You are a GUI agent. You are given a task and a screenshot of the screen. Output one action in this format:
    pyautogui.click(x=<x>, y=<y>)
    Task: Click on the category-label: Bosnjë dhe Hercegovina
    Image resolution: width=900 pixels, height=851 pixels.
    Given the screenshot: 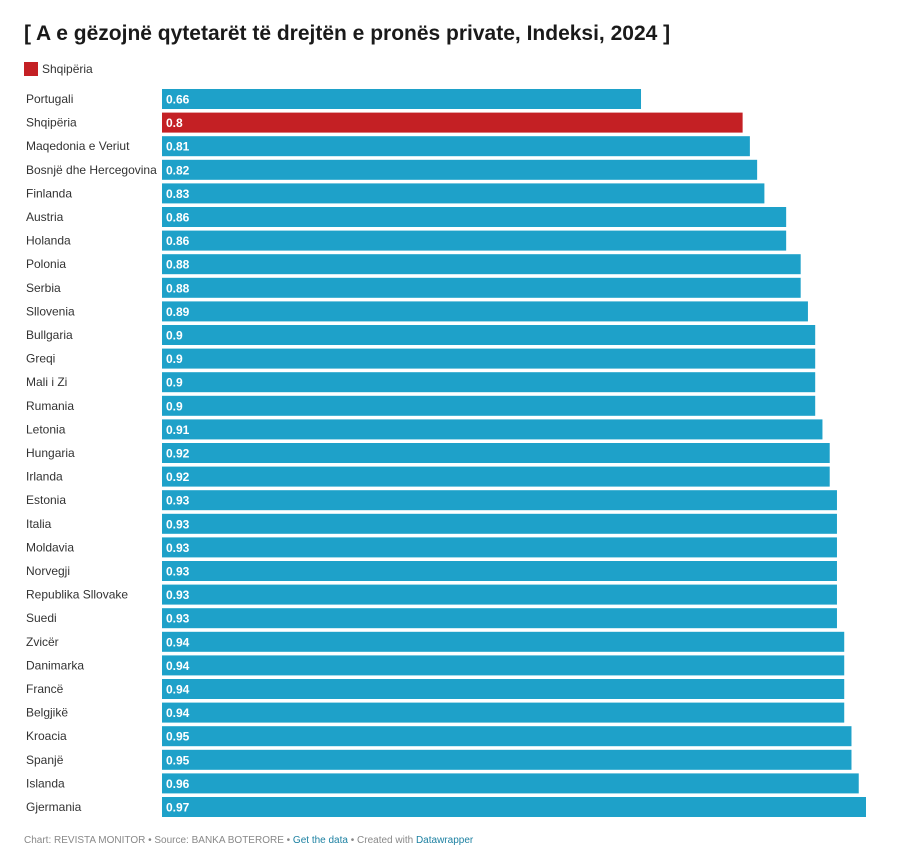 What is the action you would take?
    pyautogui.click(x=91, y=170)
    